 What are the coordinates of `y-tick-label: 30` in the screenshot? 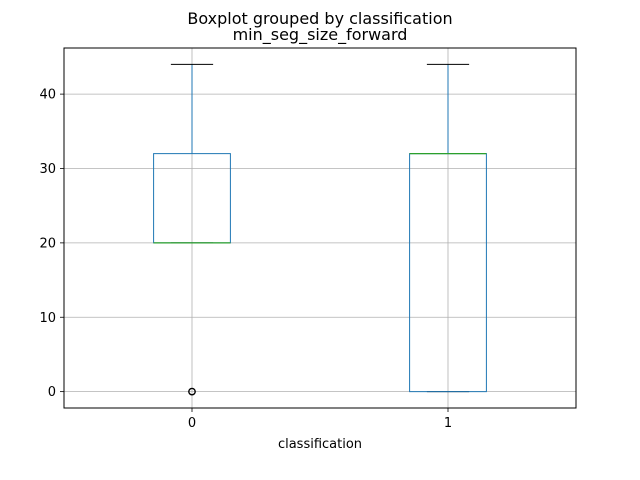 It's located at (47, 169).